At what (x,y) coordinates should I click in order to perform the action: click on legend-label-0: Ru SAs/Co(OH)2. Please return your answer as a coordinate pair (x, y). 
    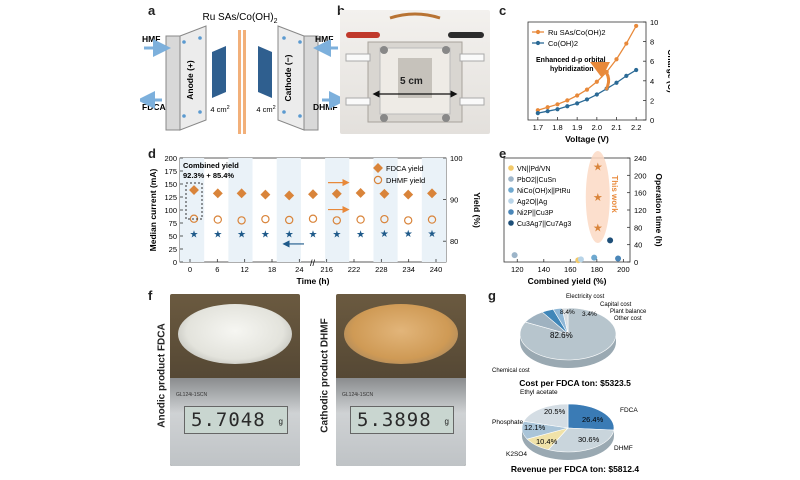
    Looking at the image, I should click on (577, 32).